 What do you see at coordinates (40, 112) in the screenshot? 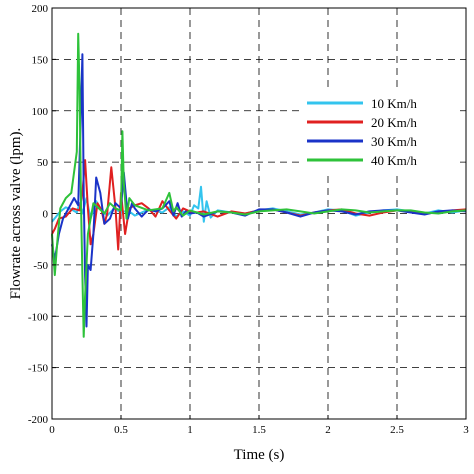
I see `y-tick-label: 100` at bounding box center [40, 112].